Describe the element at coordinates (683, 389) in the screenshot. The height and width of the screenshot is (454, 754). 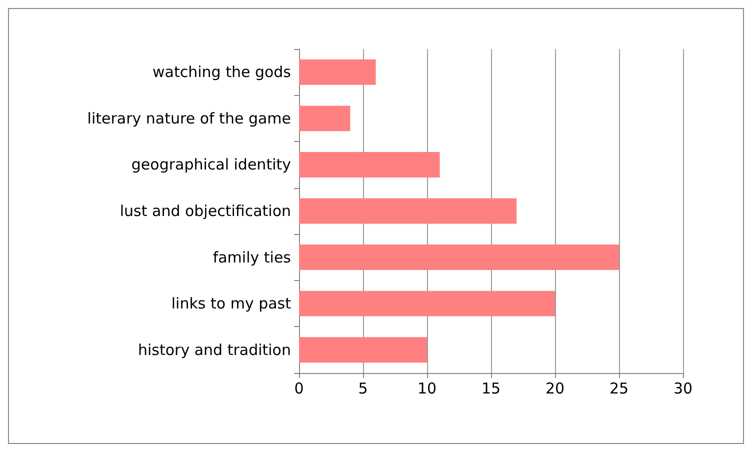
I see `x-tick-label: 30` at that location.